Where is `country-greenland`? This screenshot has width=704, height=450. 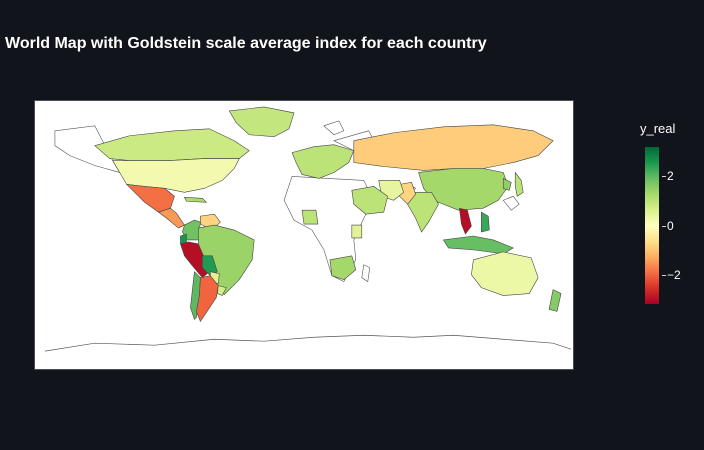
country-greenland is located at coordinates (261, 122).